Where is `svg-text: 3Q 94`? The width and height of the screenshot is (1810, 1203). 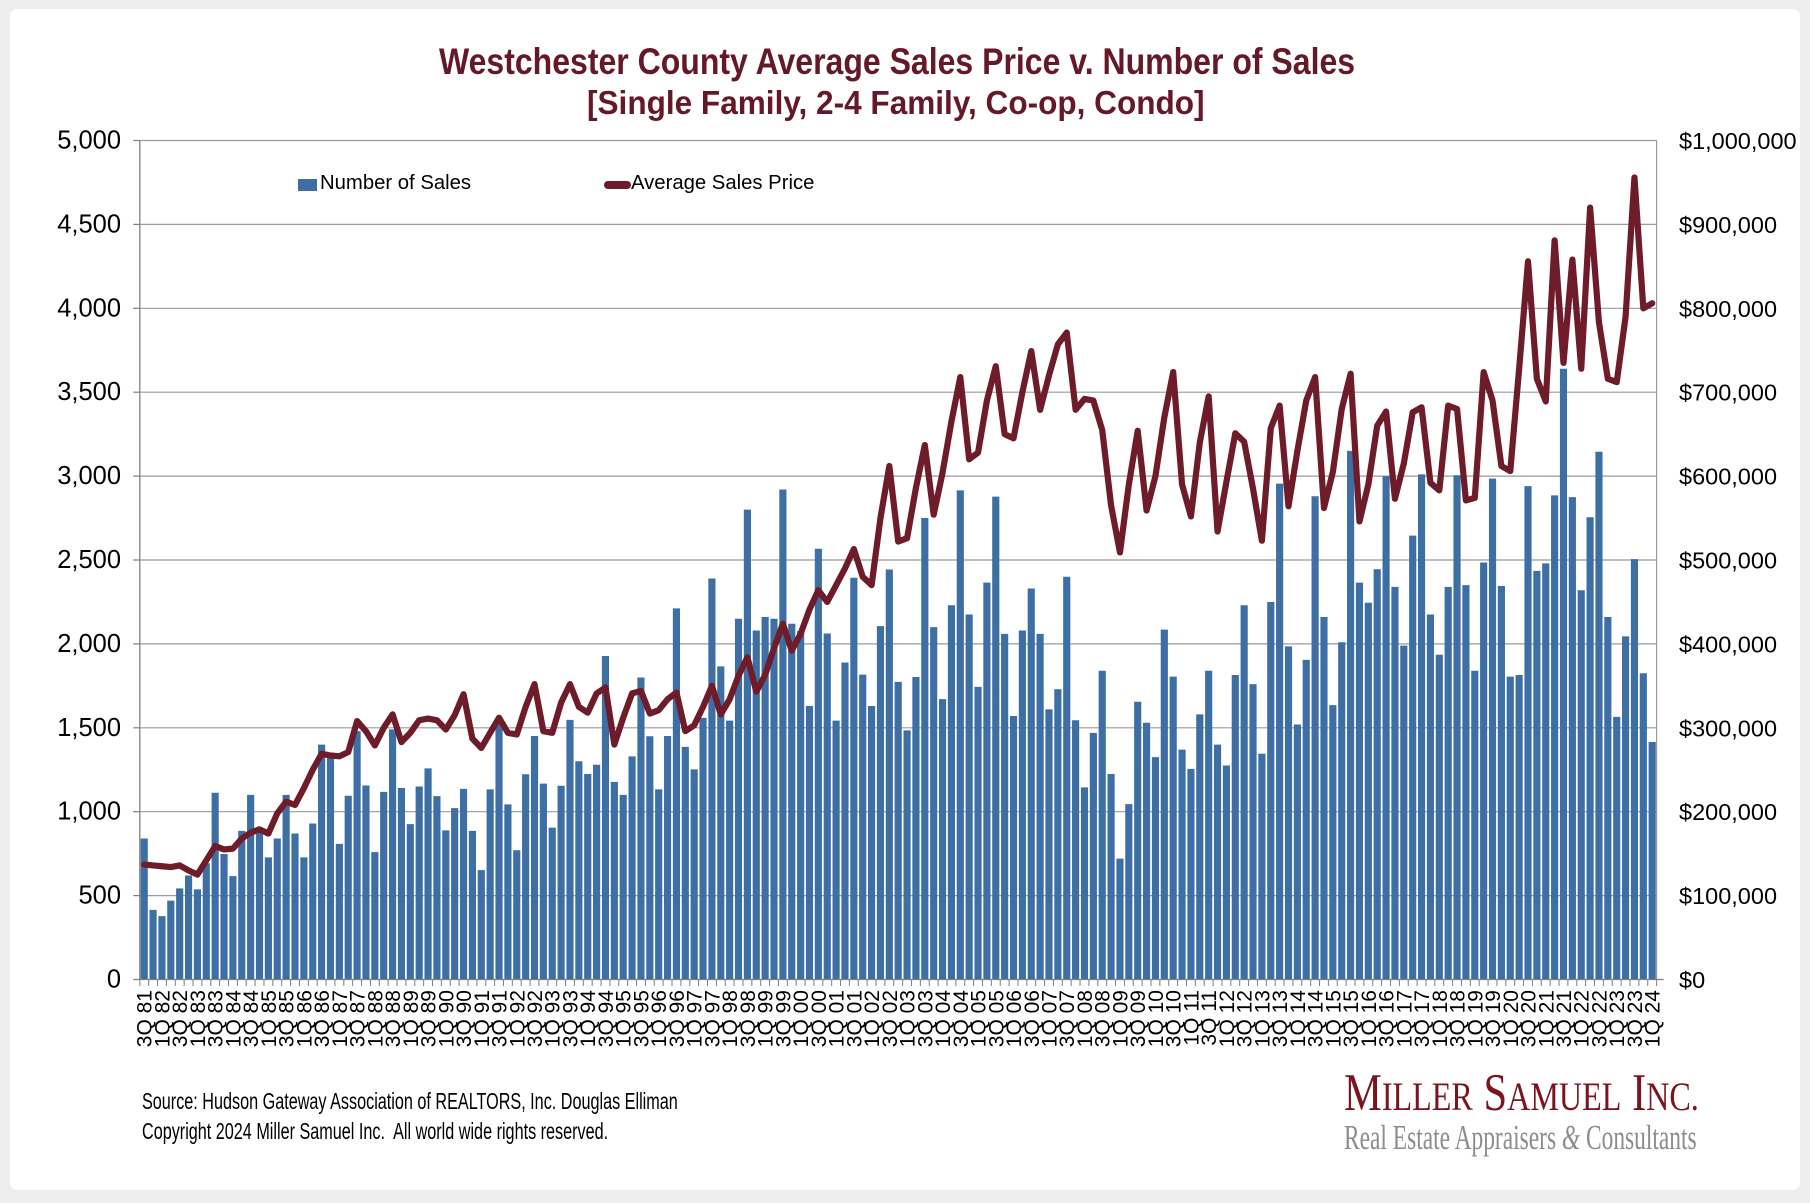 svg-text: 3Q 94 is located at coordinates (606, 1019).